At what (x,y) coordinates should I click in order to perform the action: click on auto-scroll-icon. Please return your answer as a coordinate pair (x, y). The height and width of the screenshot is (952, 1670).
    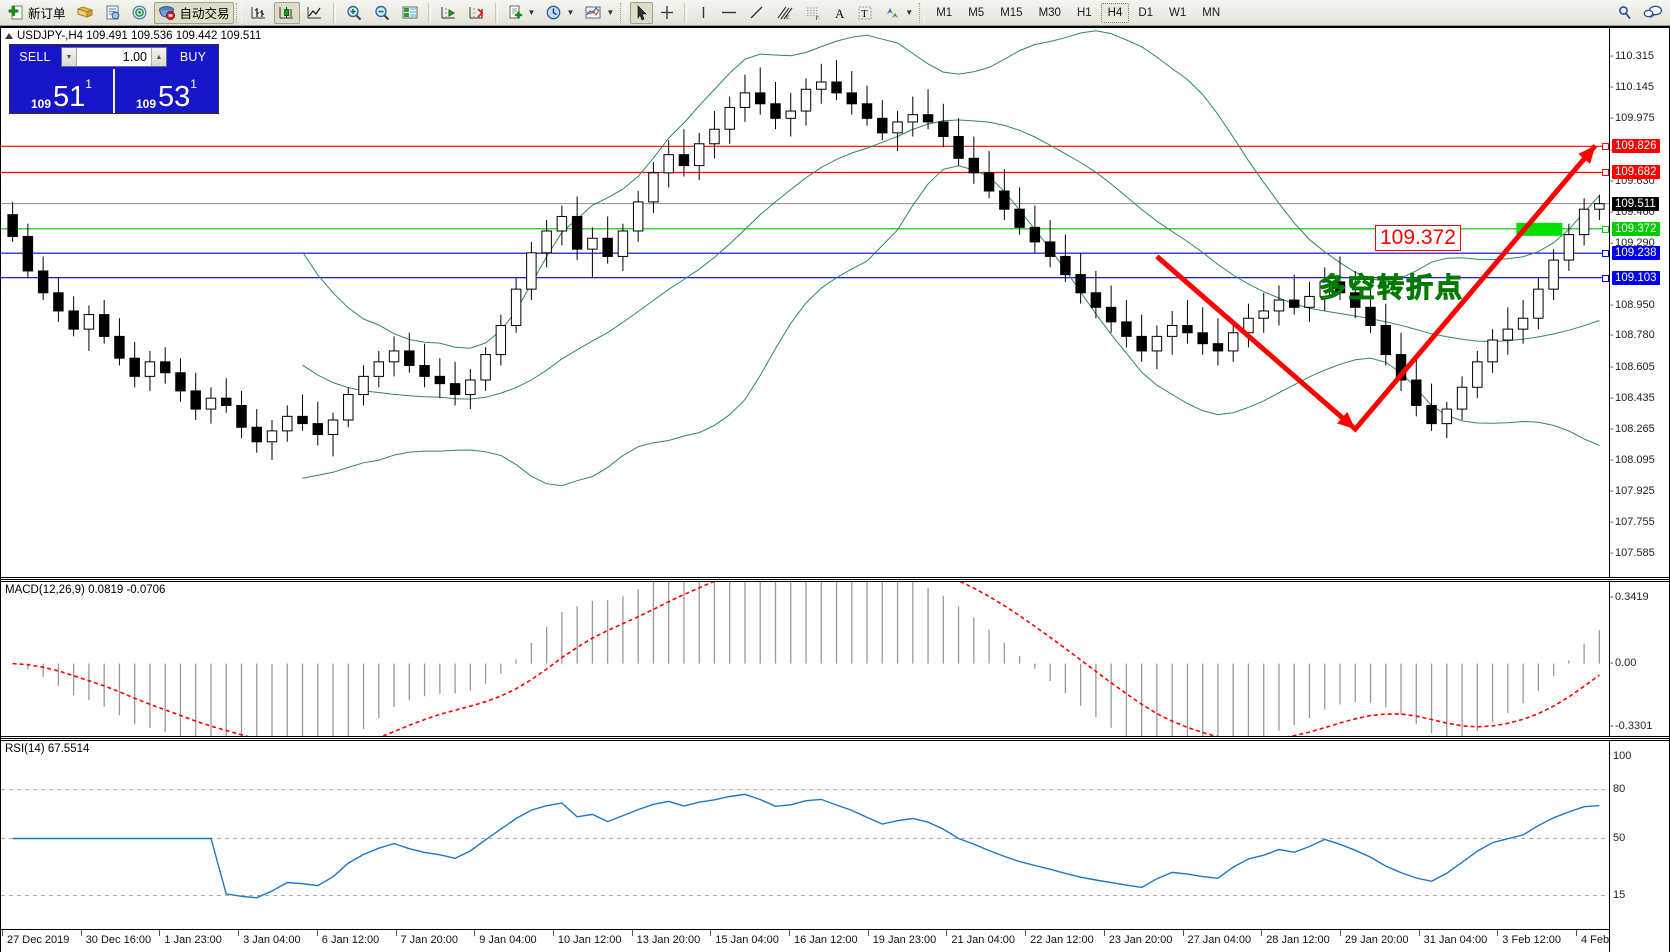
    Looking at the image, I should click on (449, 12).